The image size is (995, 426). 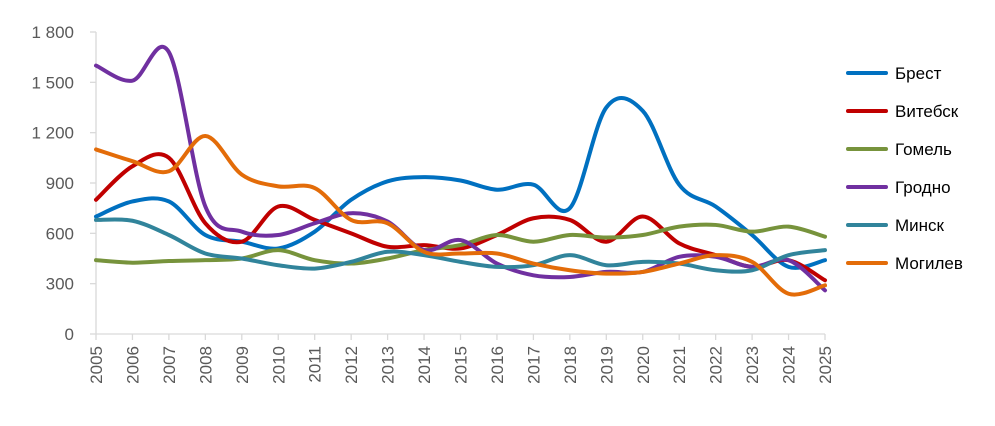 I want to click on legend-label: Минск, so click(x=920, y=225).